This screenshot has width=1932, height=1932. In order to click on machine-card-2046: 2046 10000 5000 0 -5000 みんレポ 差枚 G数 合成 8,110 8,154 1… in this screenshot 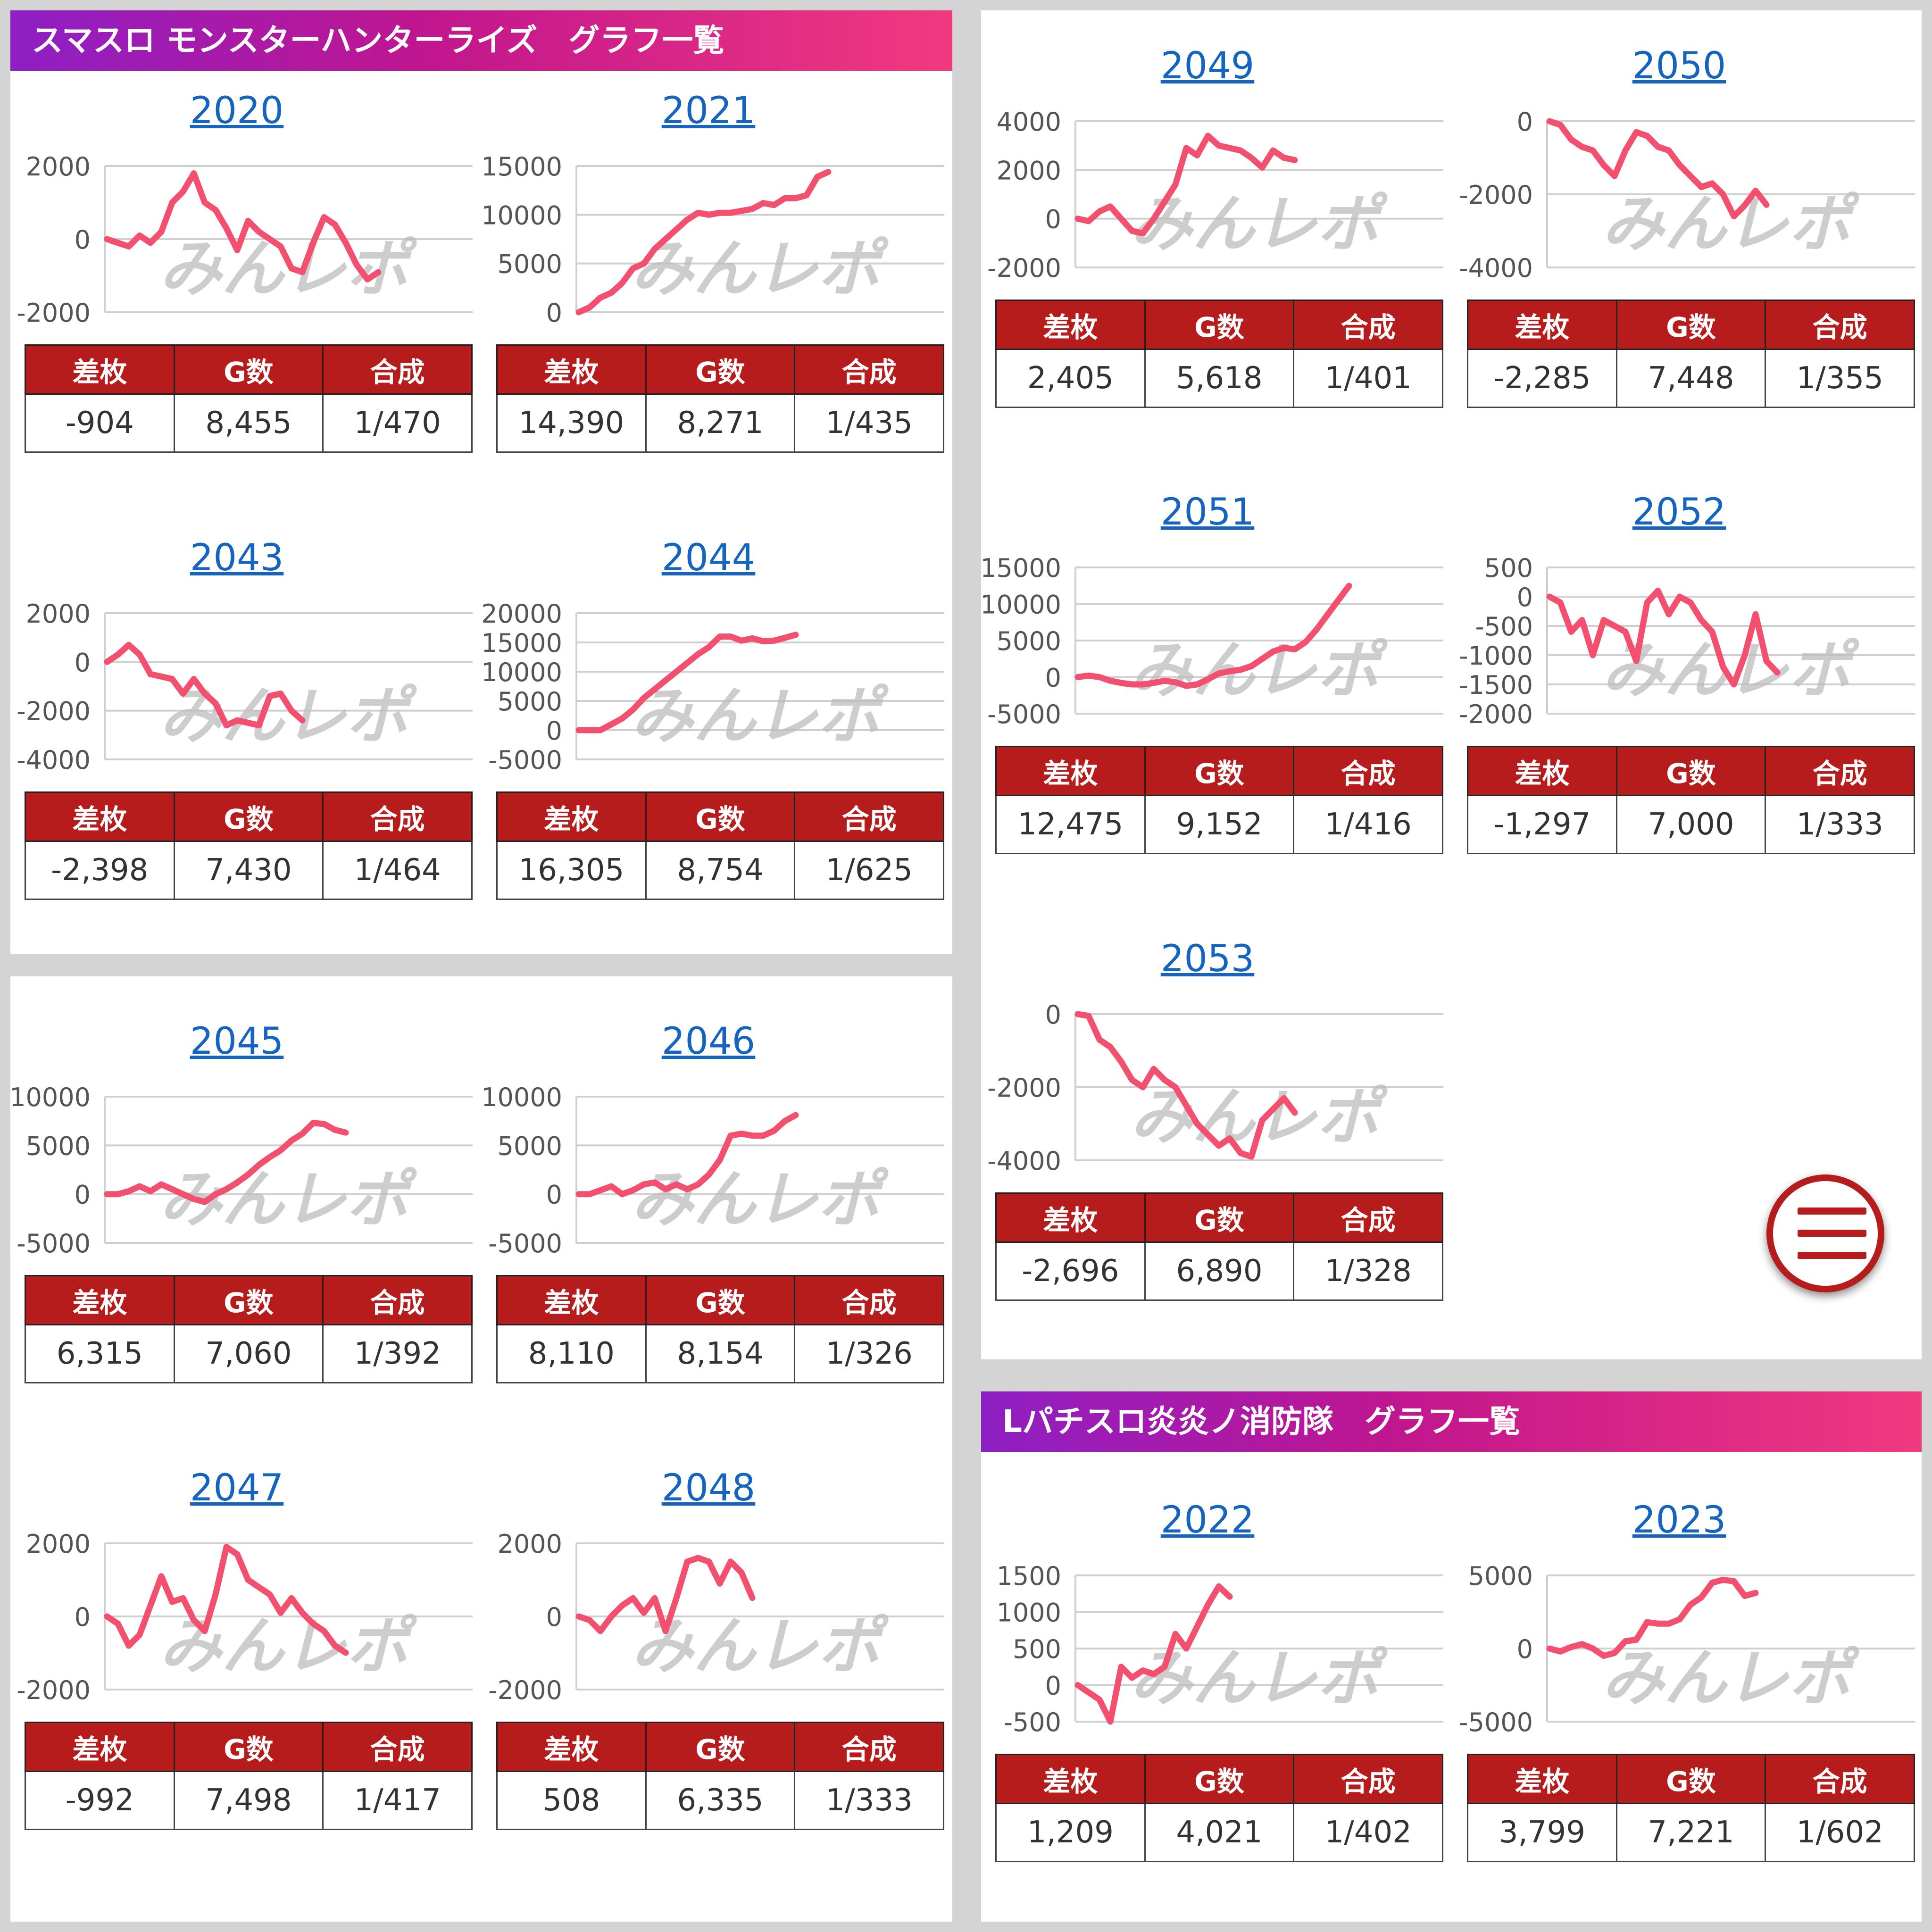, I will do `click(713, 1233)`.